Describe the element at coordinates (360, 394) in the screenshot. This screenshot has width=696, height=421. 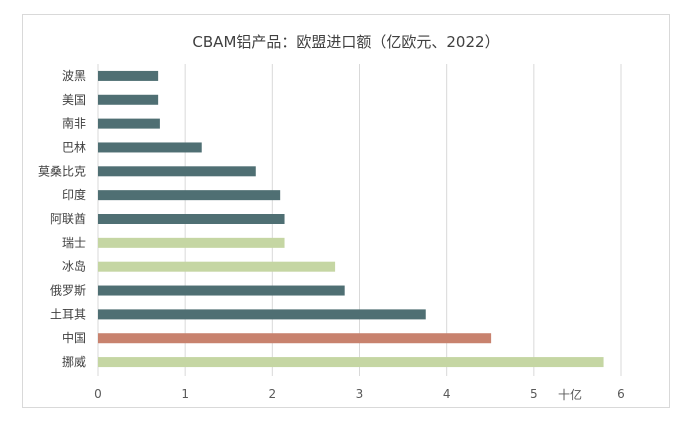
I see `x-tick-label: 3` at that location.